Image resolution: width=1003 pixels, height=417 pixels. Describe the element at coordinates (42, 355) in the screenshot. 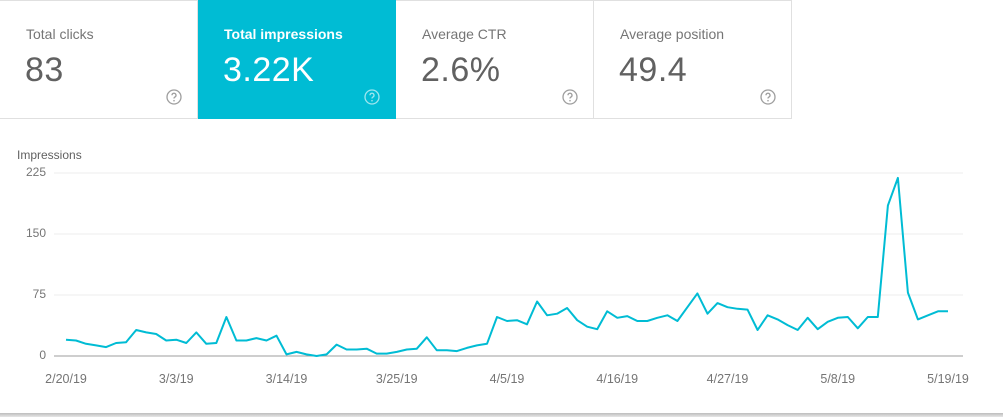

I see `y-tick-label: 0` at that location.